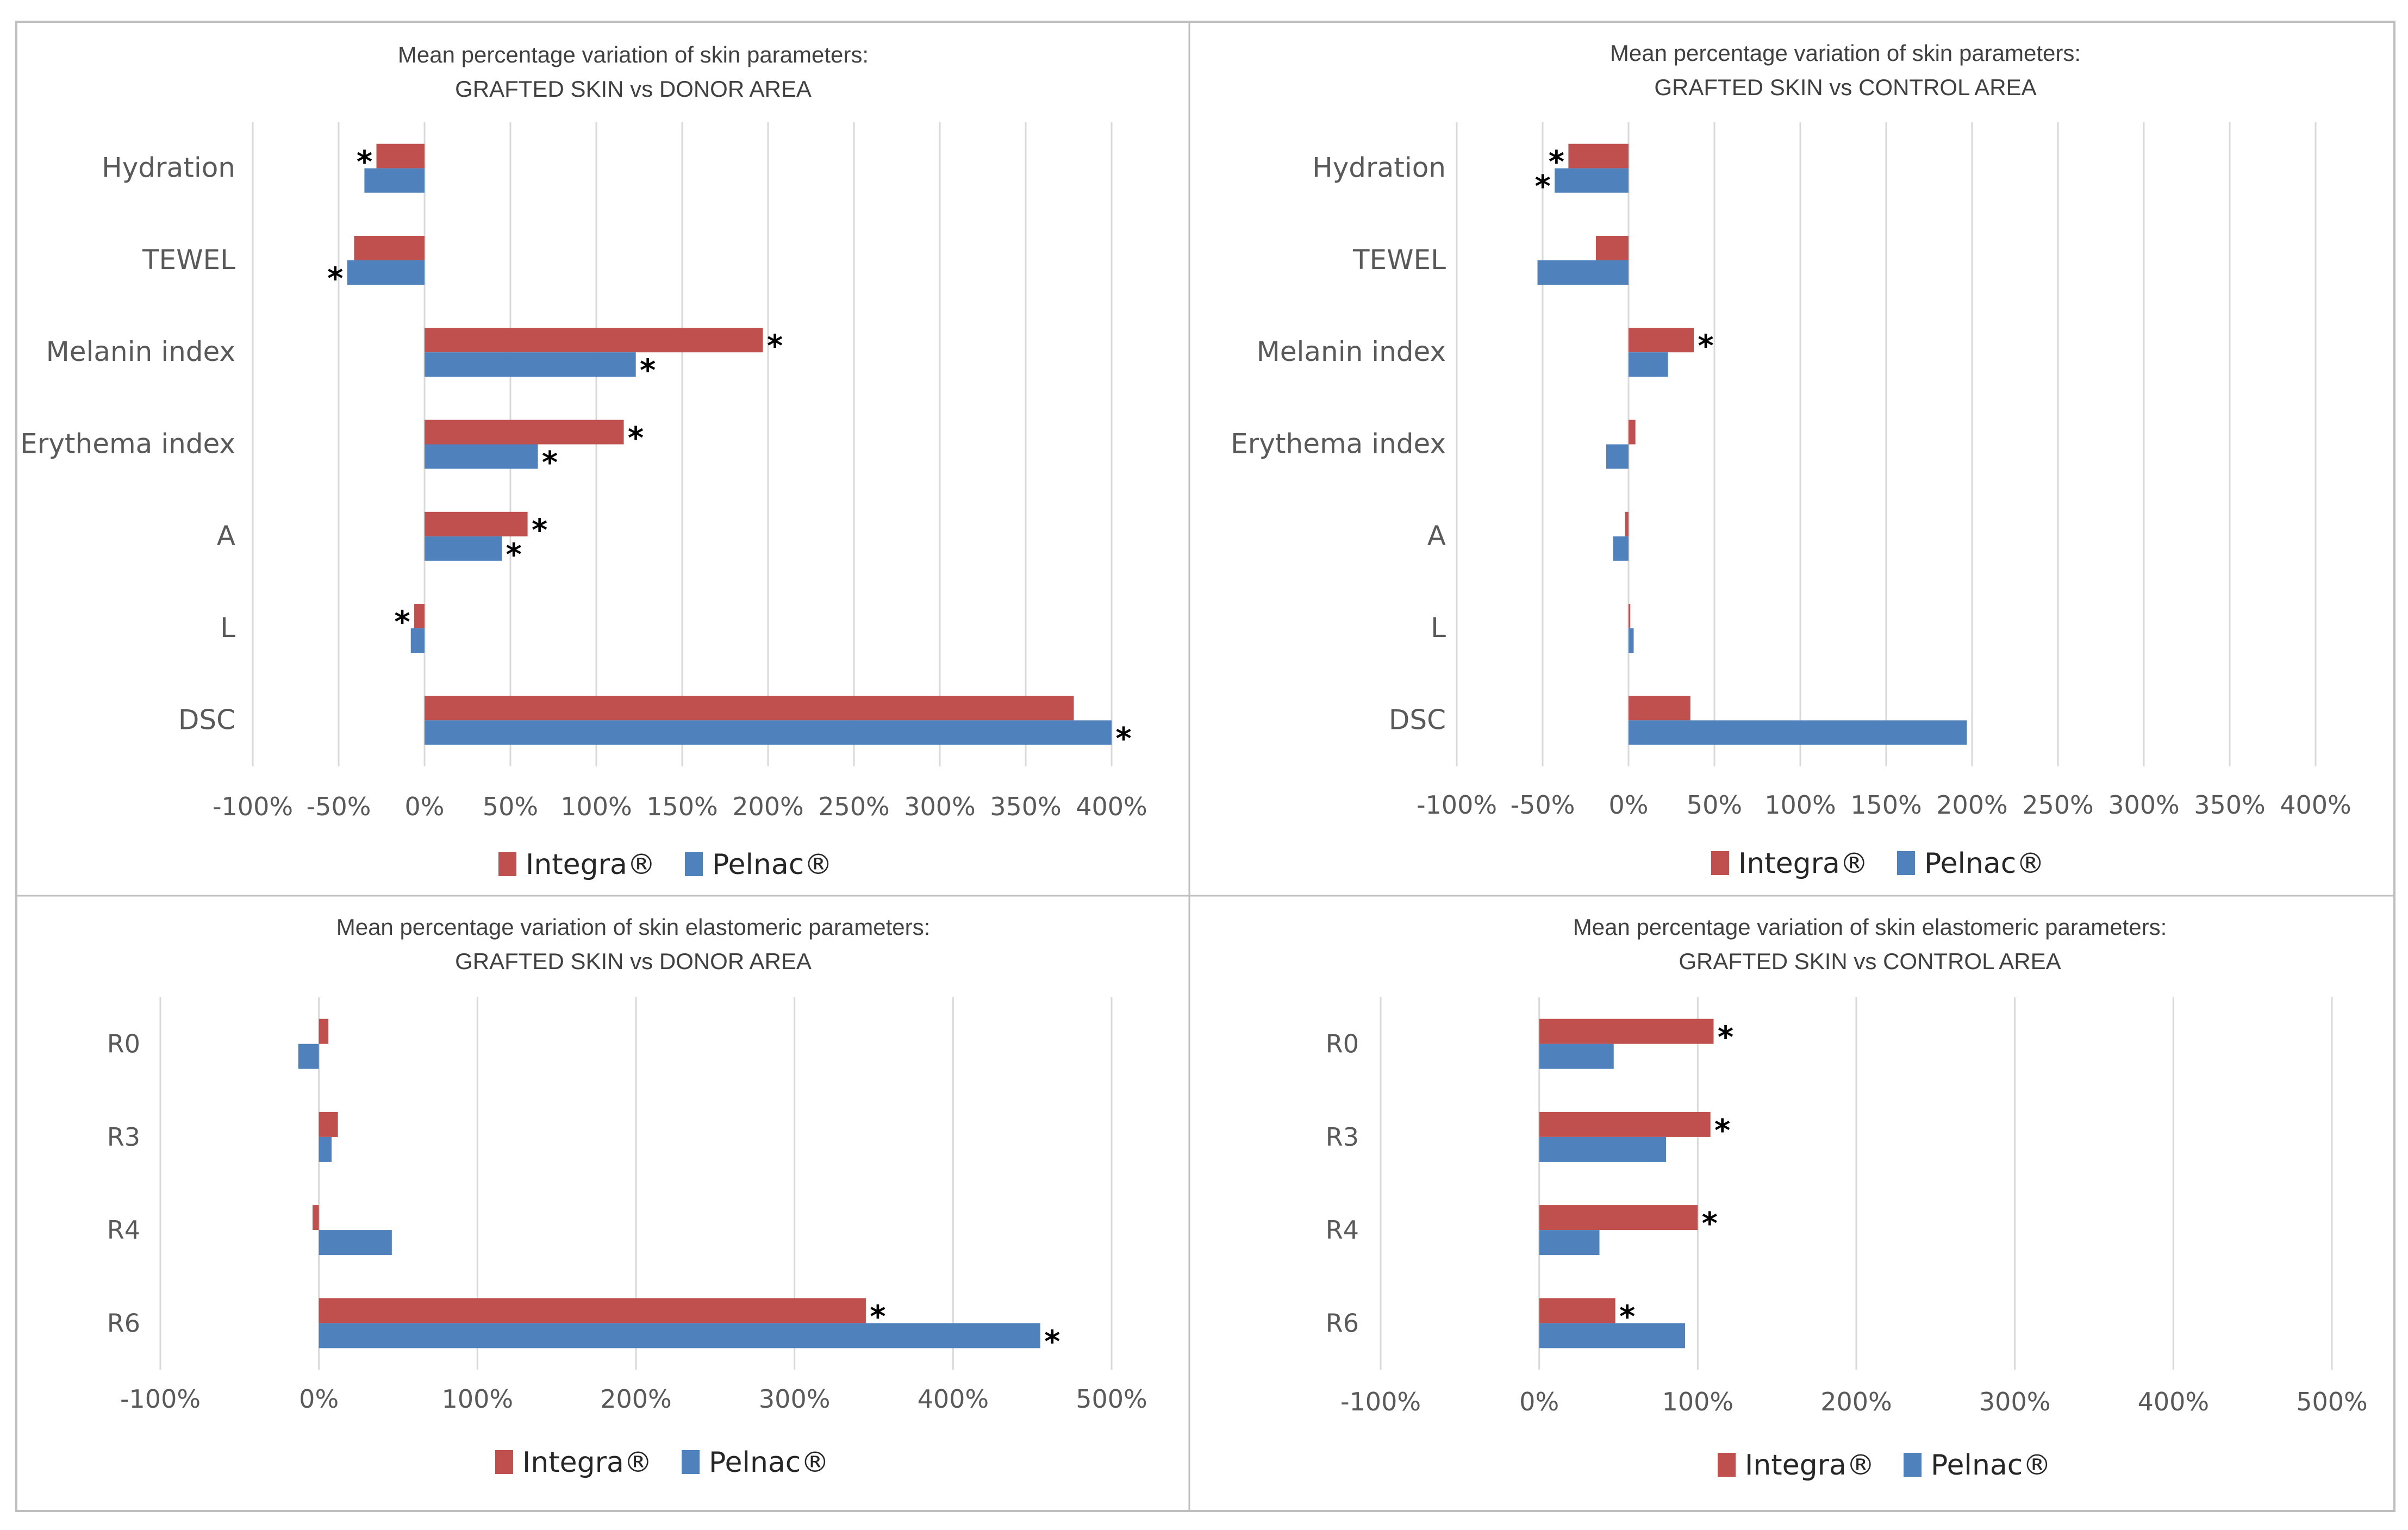 Image resolution: width=2408 pixels, height=1530 pixels. What do you see at coordinates (1399, 260) in the screenshot?
I see `category-label: TEWEL` at bounding box center [1399, 260].